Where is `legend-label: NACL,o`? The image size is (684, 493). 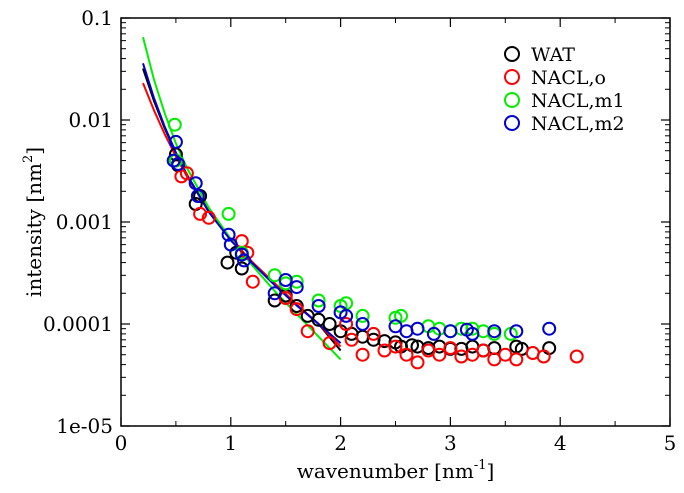 legend-label: NACL,o is located at coordinates (568, 78).